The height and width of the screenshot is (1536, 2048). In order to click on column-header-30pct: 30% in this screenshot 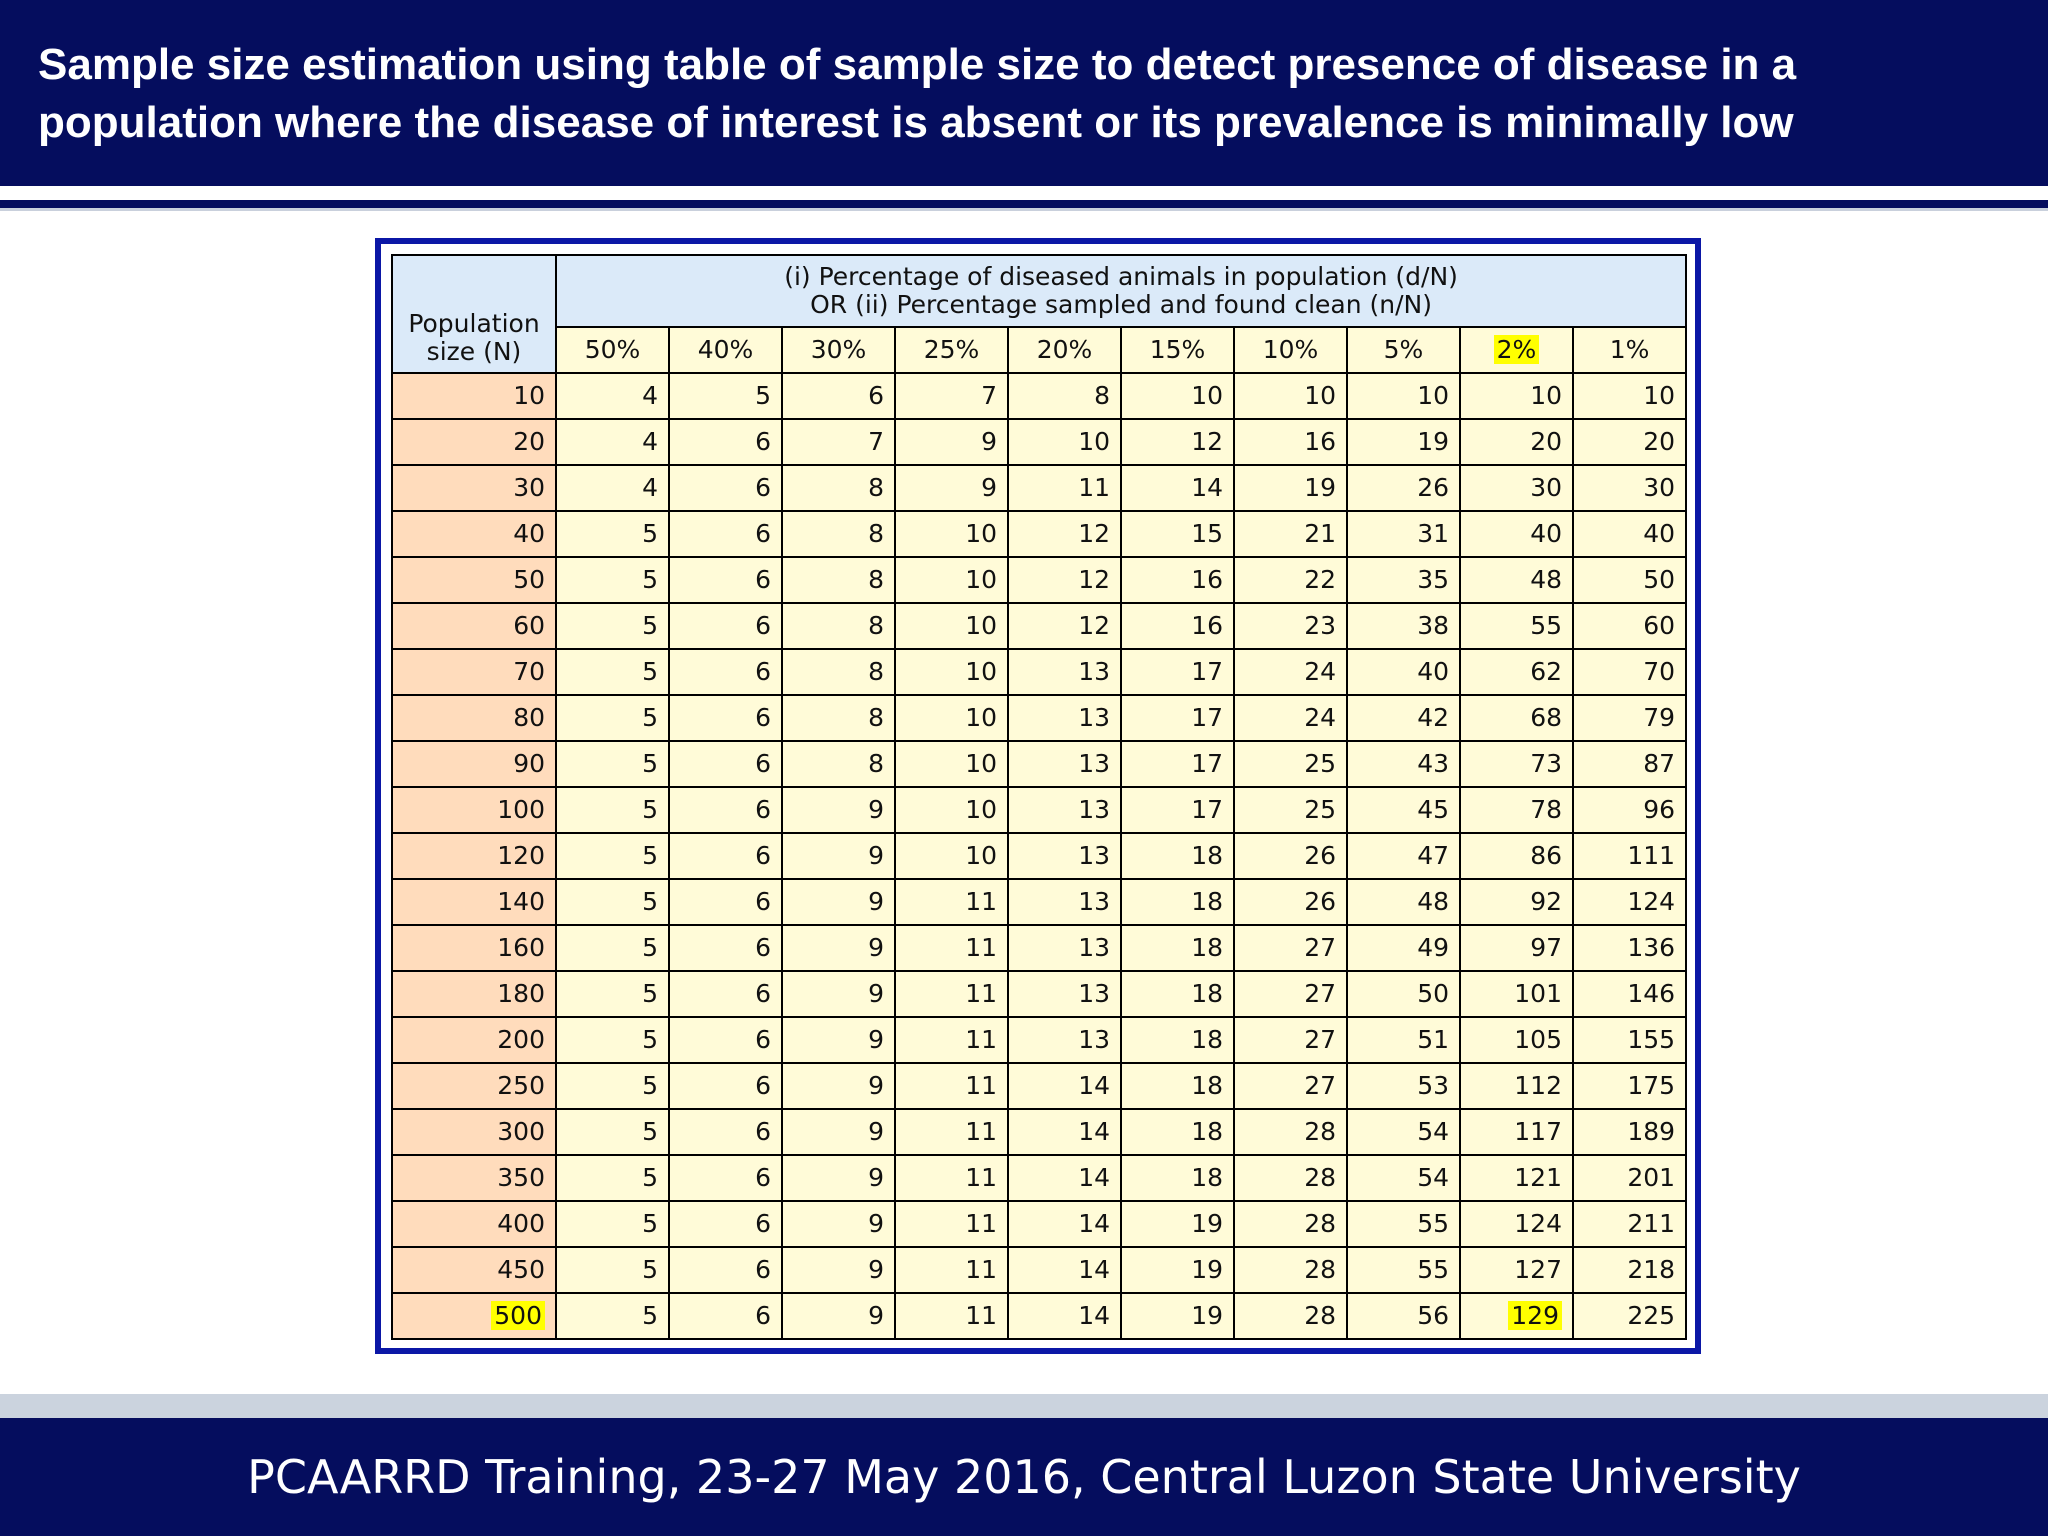, I will do `click(838, 350)`.